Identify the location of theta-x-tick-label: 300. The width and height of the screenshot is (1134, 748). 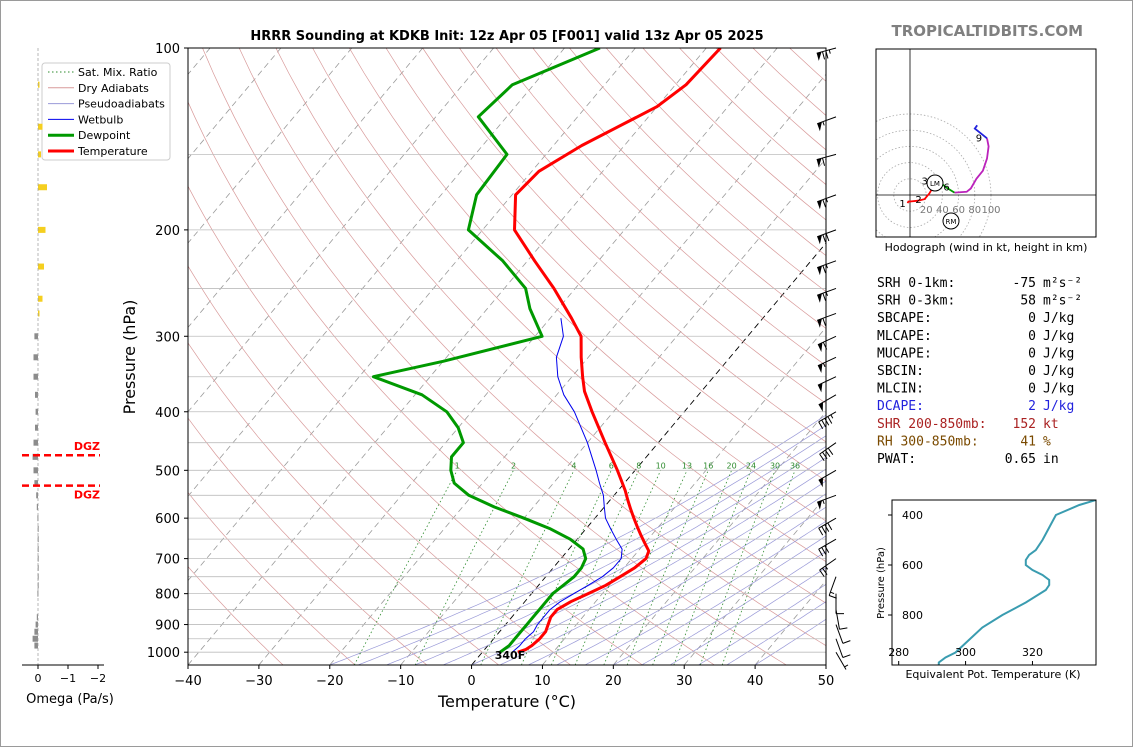
(965, 652).